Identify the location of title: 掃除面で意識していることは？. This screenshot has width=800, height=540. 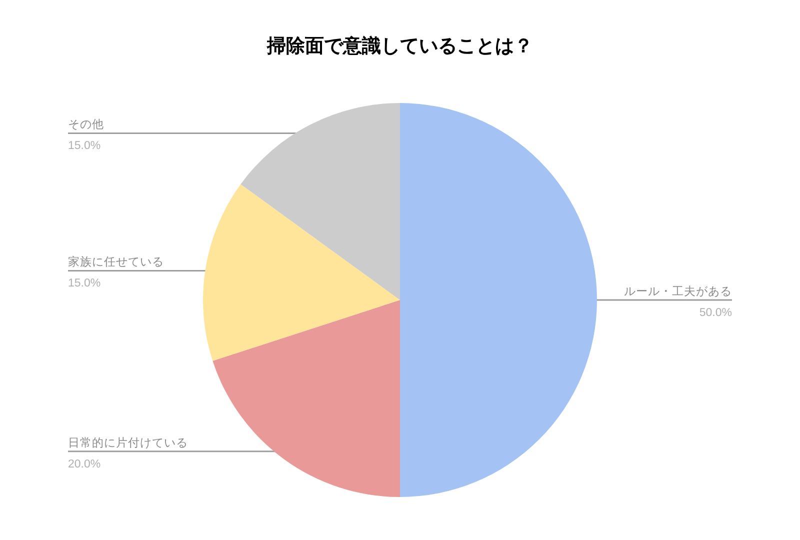
(400, 46).